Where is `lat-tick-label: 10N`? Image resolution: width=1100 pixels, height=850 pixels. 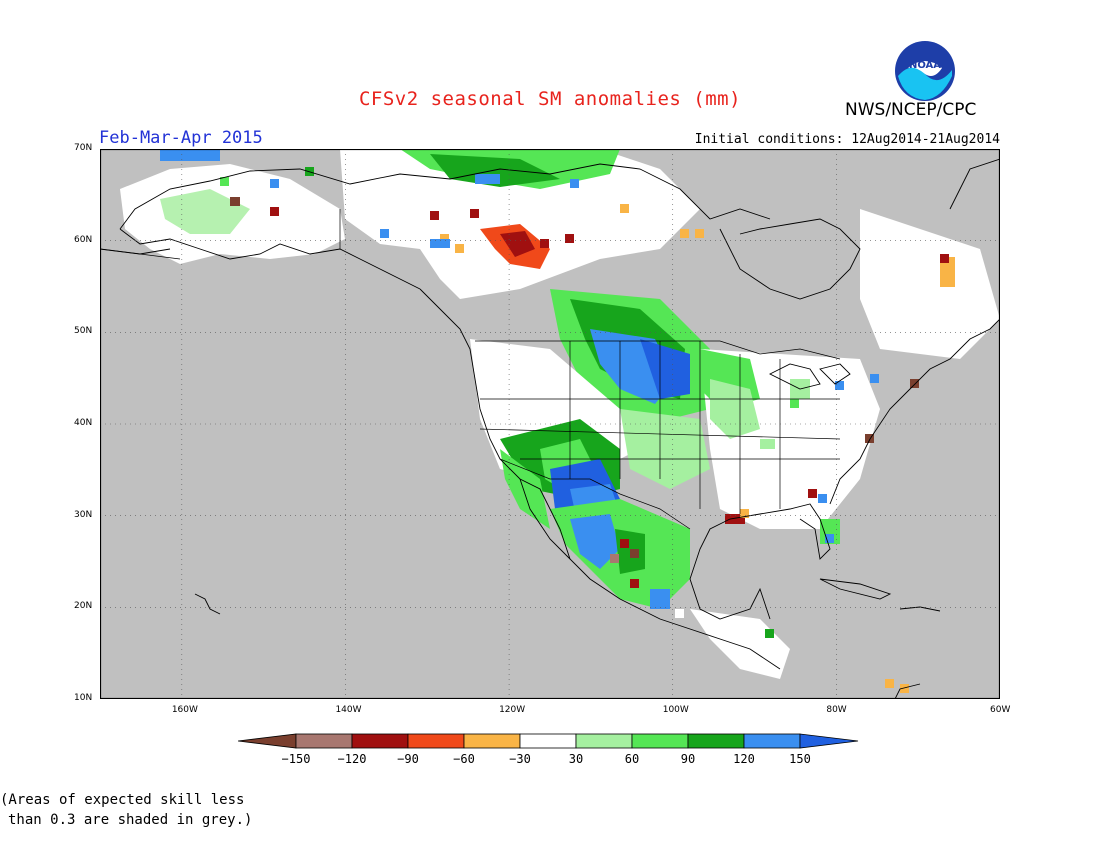
lat-tick-label: 10N is located at coordinates (83, 698).